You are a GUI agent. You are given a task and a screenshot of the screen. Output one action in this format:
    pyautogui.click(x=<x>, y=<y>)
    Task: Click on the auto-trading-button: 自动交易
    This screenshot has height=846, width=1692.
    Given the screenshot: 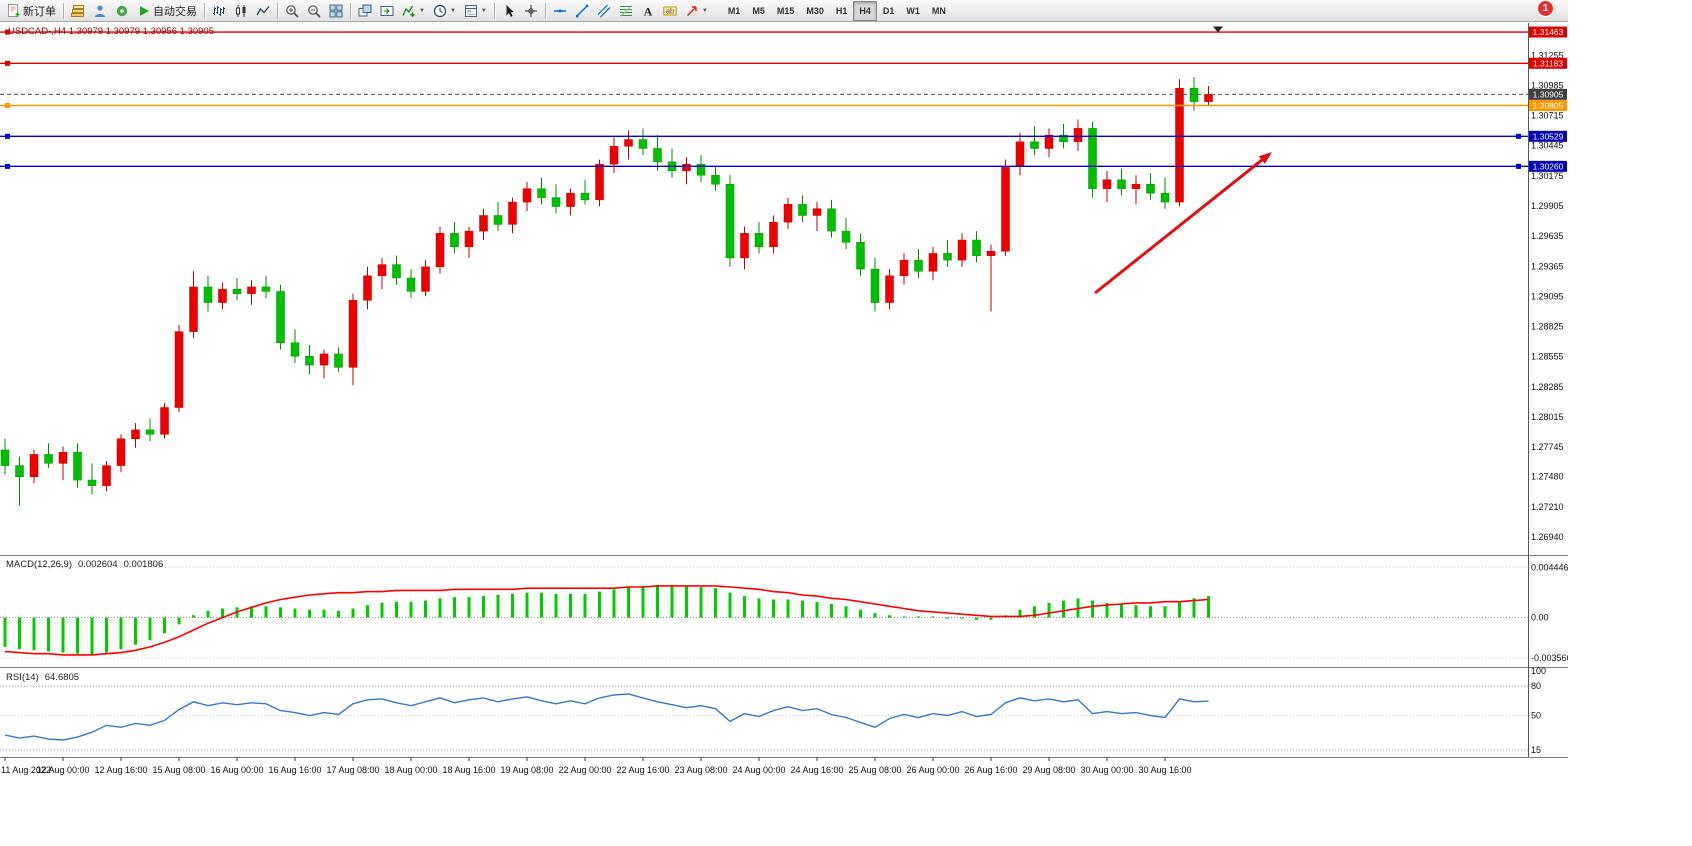 What is the action you would take?
    pyautogui.click(x=167, y=11)
    